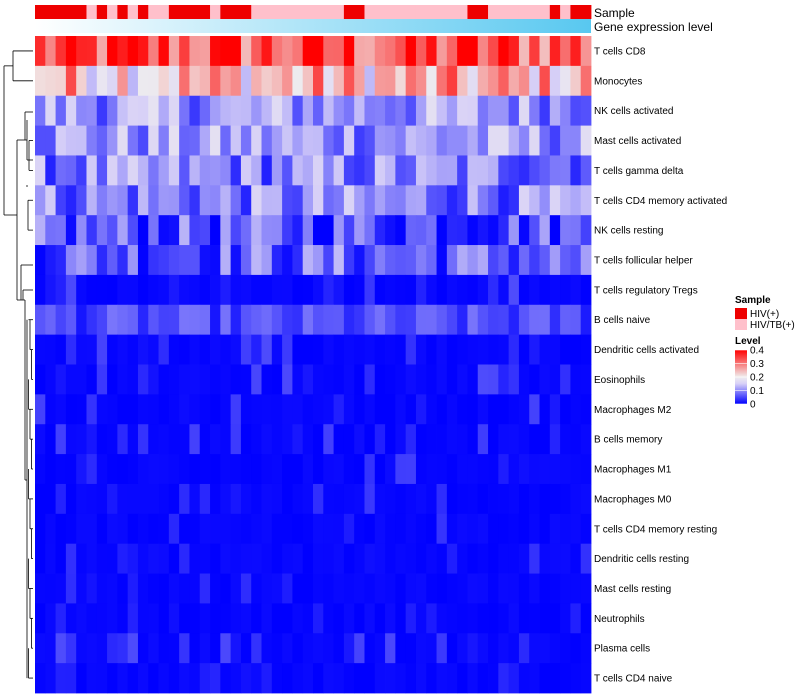 This screenshot has height=700, width=800. I want to click on annotation-label-sample: Sample, so click(614, 13).